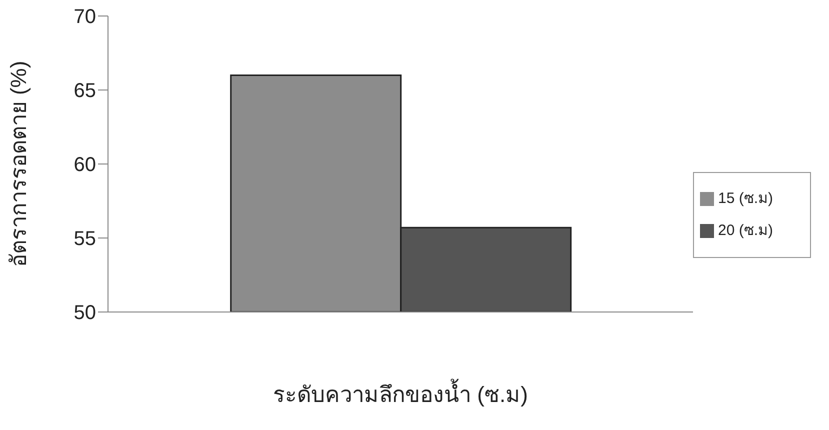  Describe the element at coordinates (746, 230) in the screenshot. I see `legend-label: 20 (ซ.ม)` at that location.